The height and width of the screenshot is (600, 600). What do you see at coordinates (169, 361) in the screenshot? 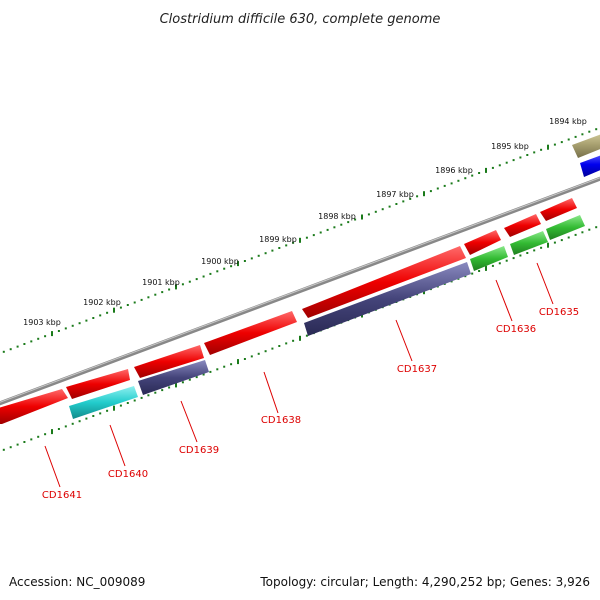
I see `gene-arrow-cd1639` at bounding box center [169, 361].